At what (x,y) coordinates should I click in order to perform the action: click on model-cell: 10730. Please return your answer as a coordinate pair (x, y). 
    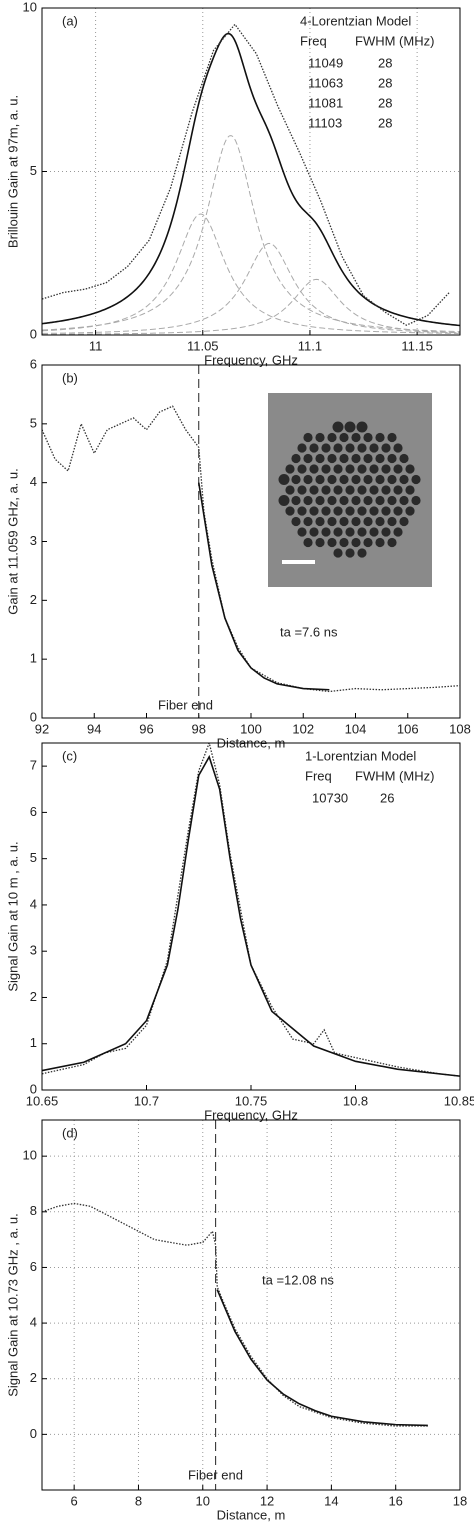
    Looking at the image, I should click on (330, 797).